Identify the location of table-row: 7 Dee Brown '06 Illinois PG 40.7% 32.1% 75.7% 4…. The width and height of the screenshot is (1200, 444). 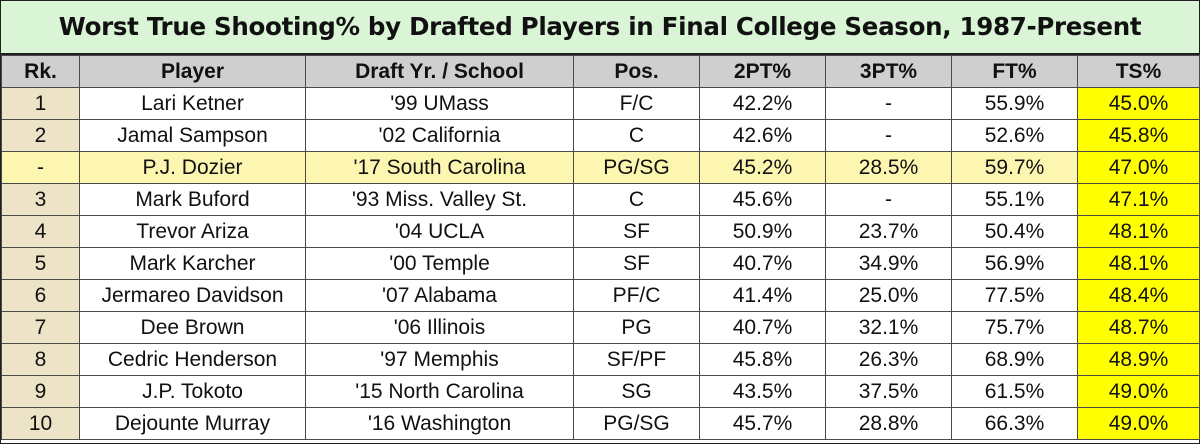
(600, 327).